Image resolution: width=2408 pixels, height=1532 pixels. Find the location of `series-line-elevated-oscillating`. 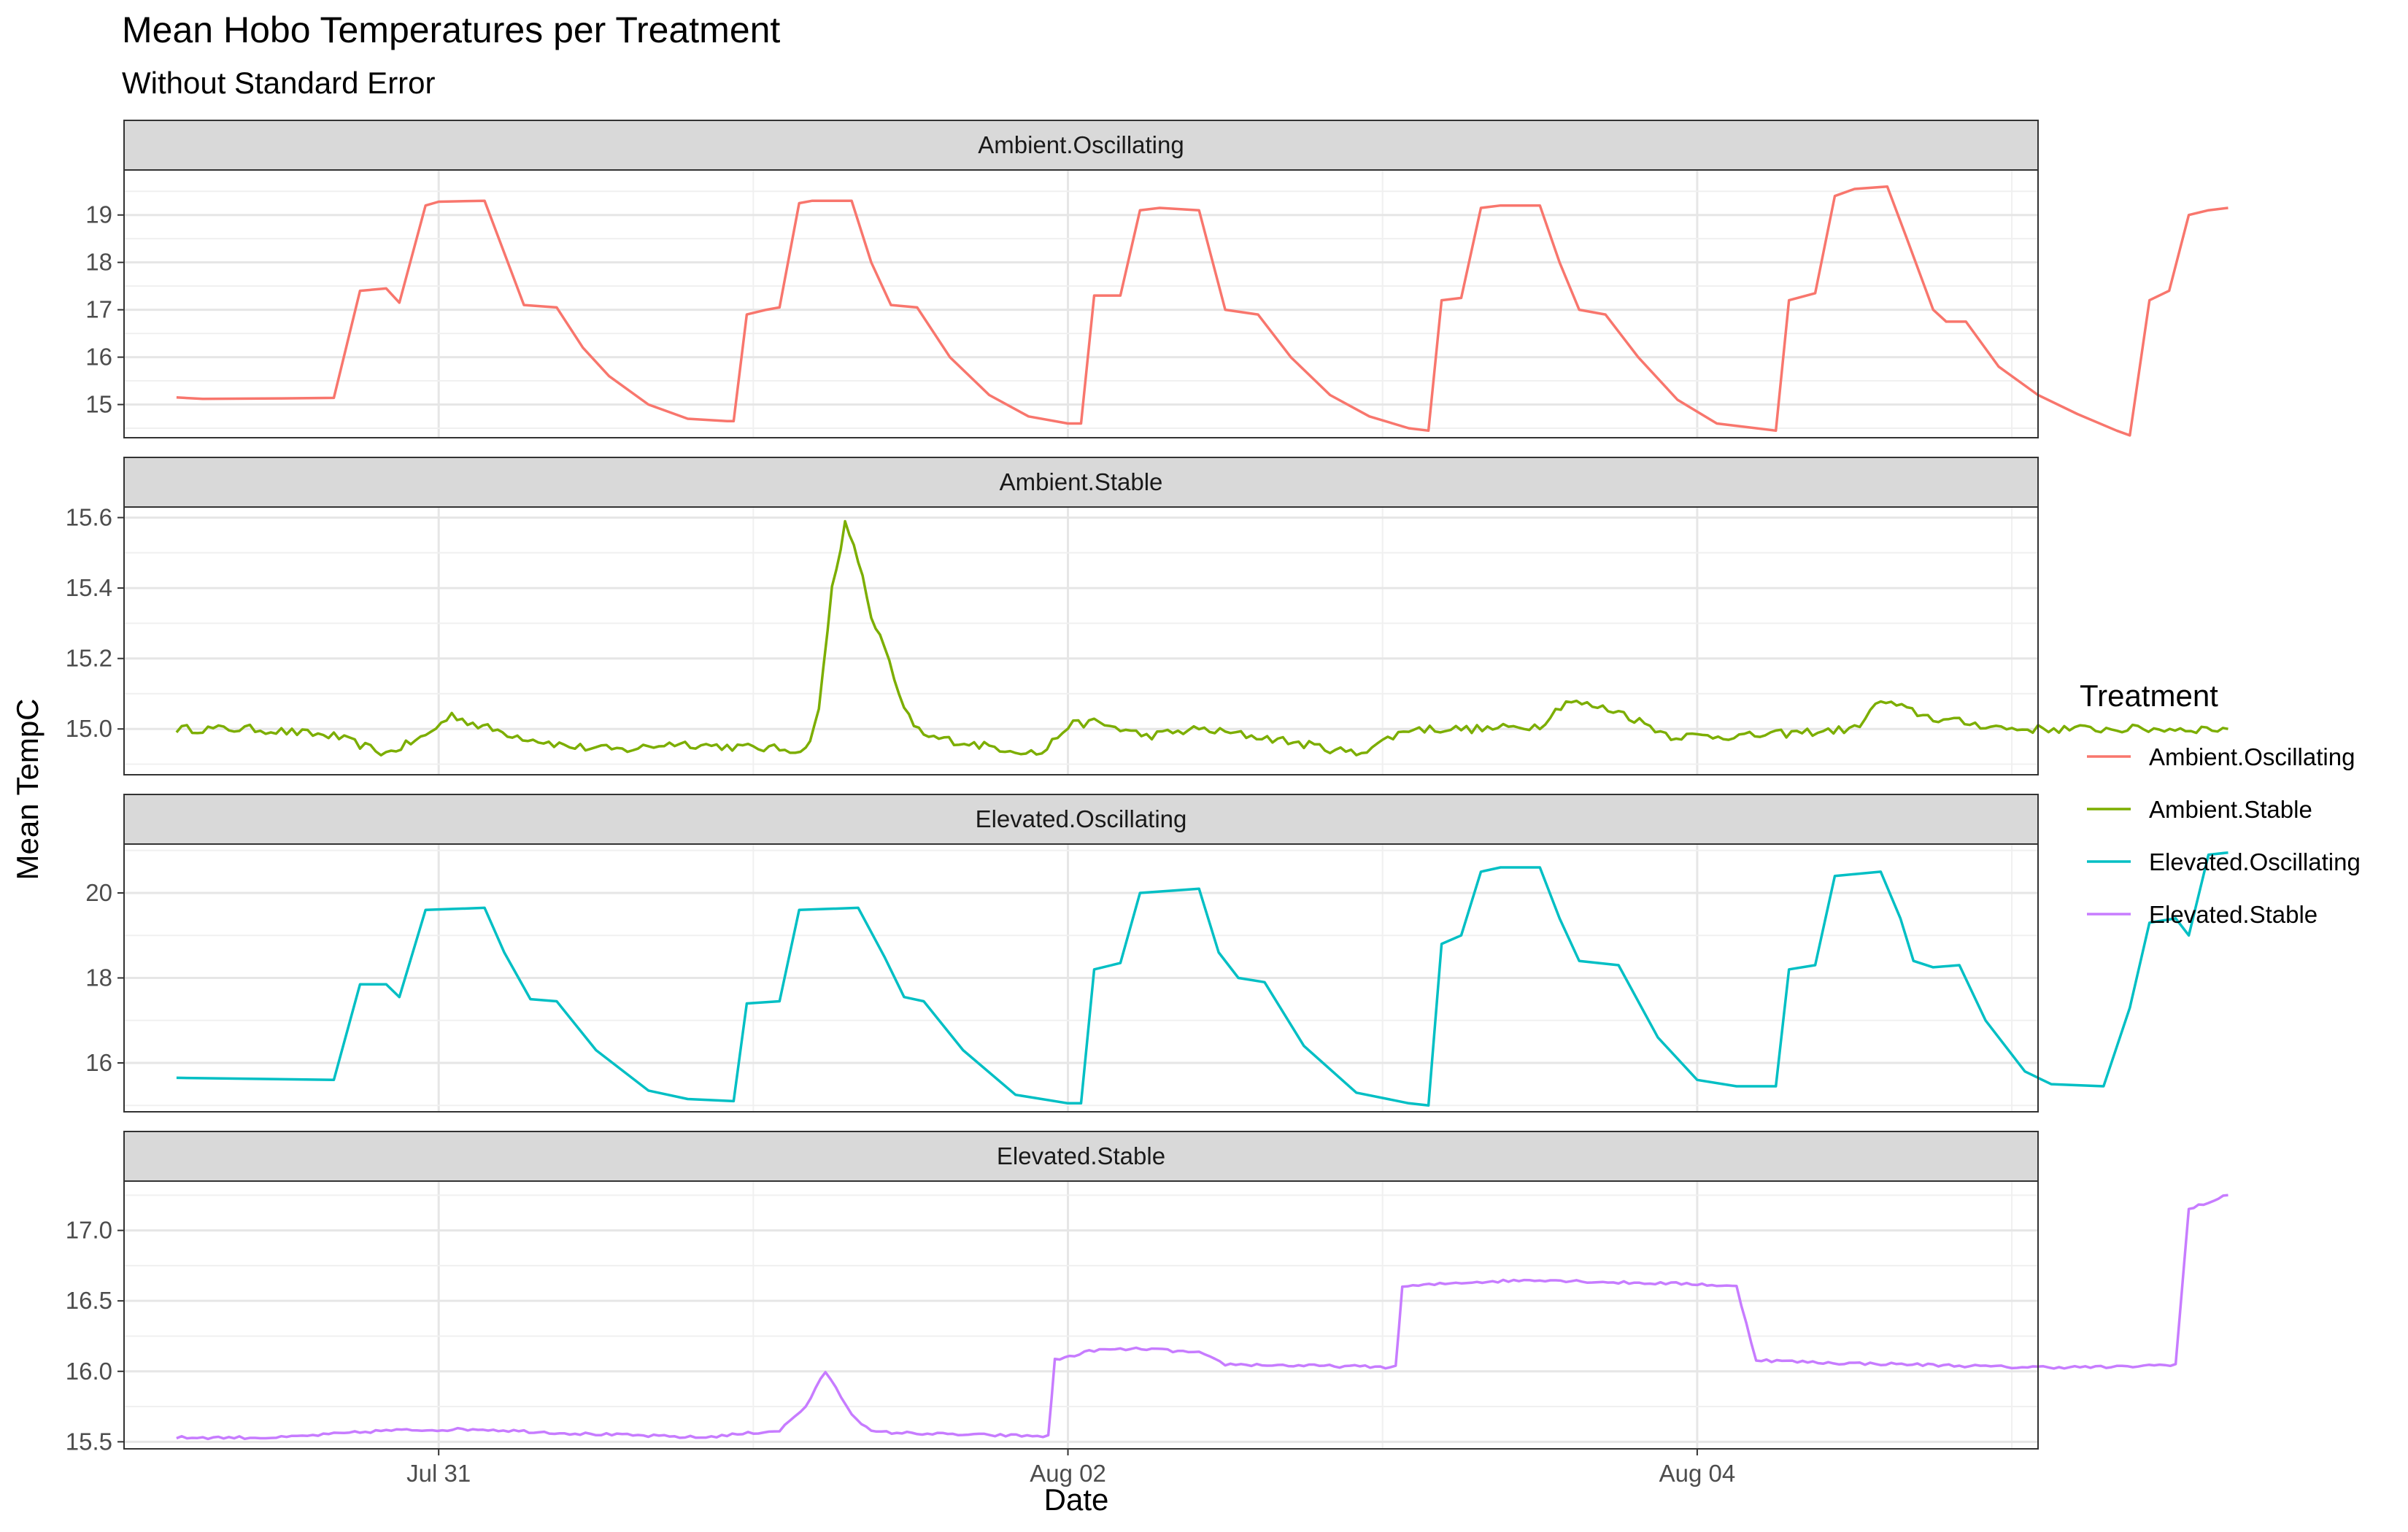

series-line-elevated-oscillating is located at coordinates (1202, 979).